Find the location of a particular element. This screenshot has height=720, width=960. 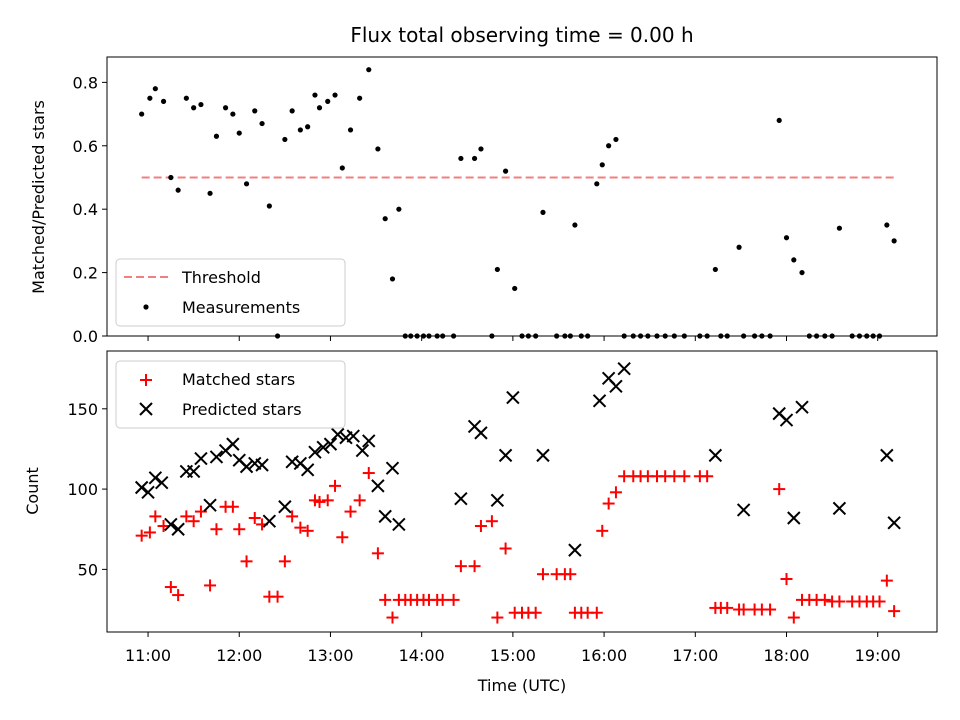

y-tick-label: 50 is located at coordinates (88, 569).